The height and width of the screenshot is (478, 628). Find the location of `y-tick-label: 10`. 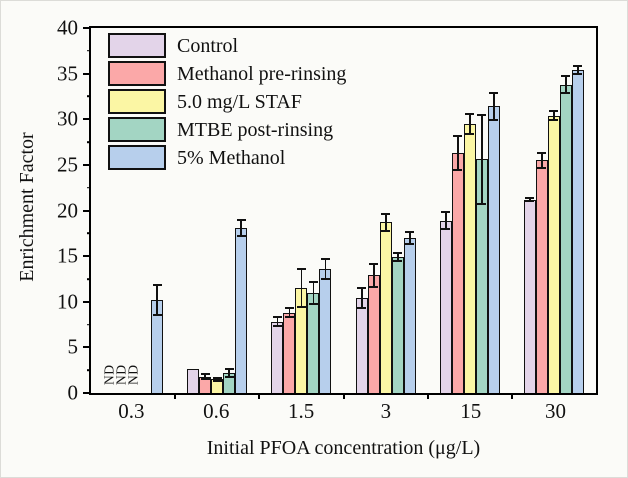

y-tick-label: 10 is located at coordinates (67, 301).